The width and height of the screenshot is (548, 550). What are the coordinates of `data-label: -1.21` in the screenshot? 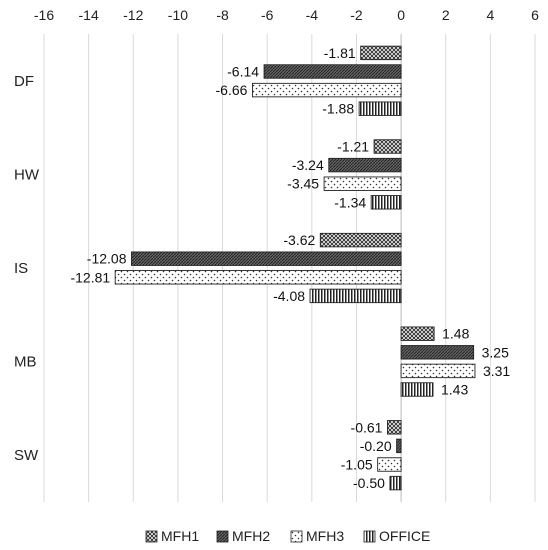 It's located at (353, 147).